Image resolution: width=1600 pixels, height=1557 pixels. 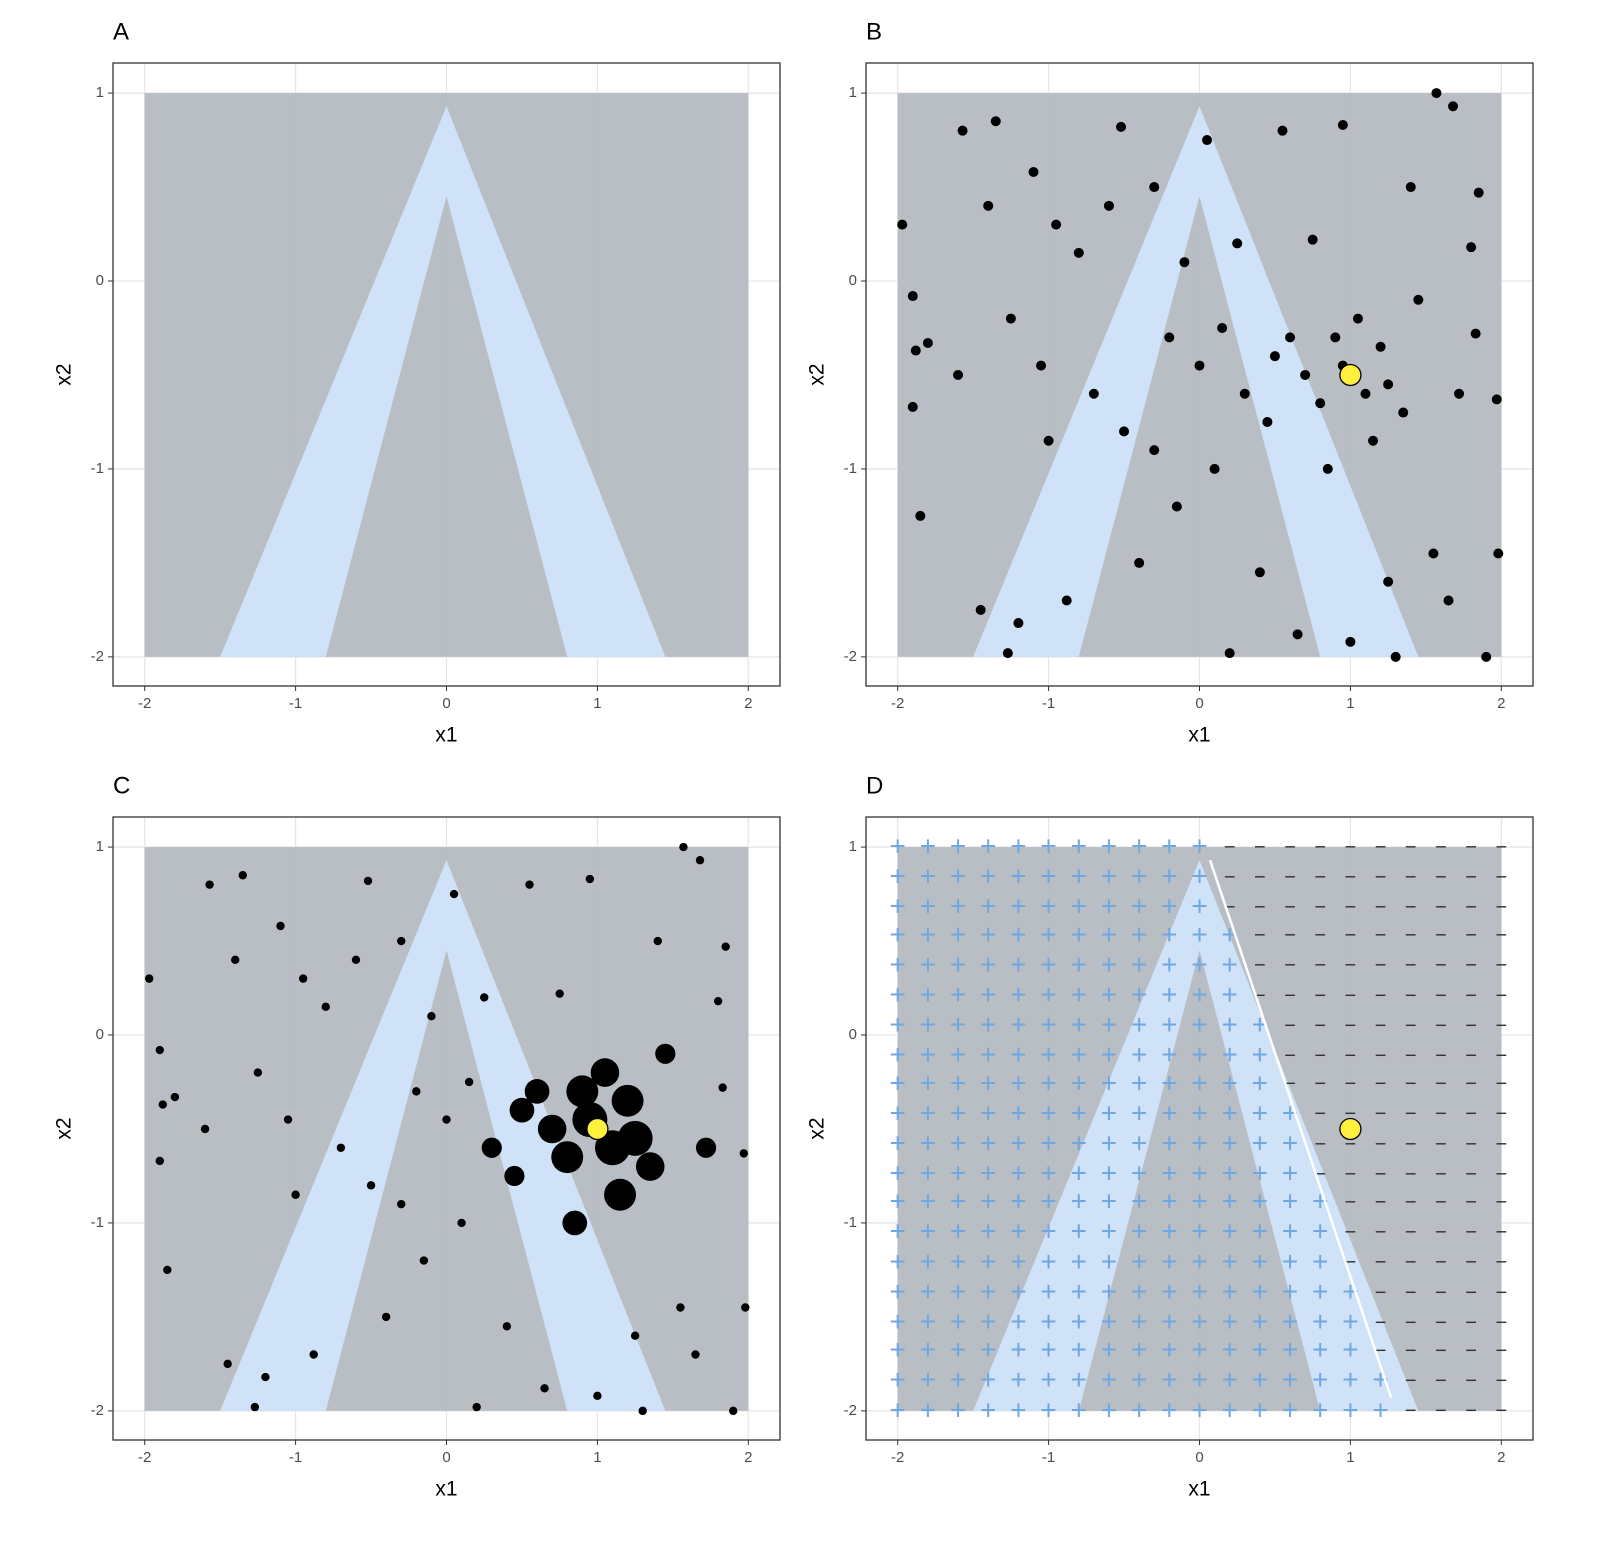 I want to click on panel-title: D, so click(x=874, y=785).